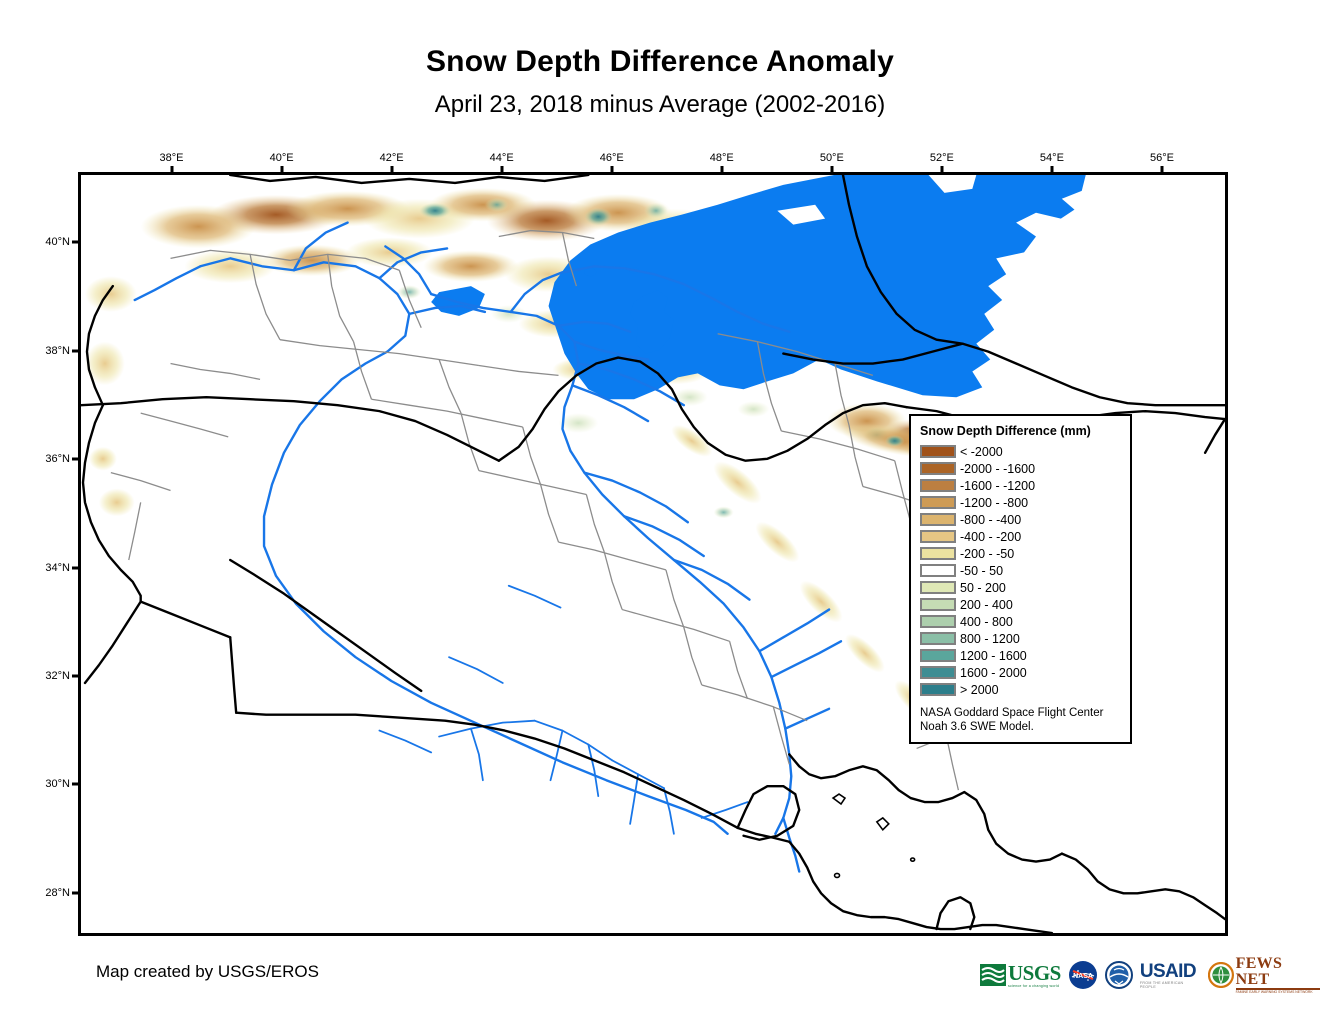  Describe the element at coordinates (57, 784) in the screenshot. I see `latitude-label: 30°N` at that location.